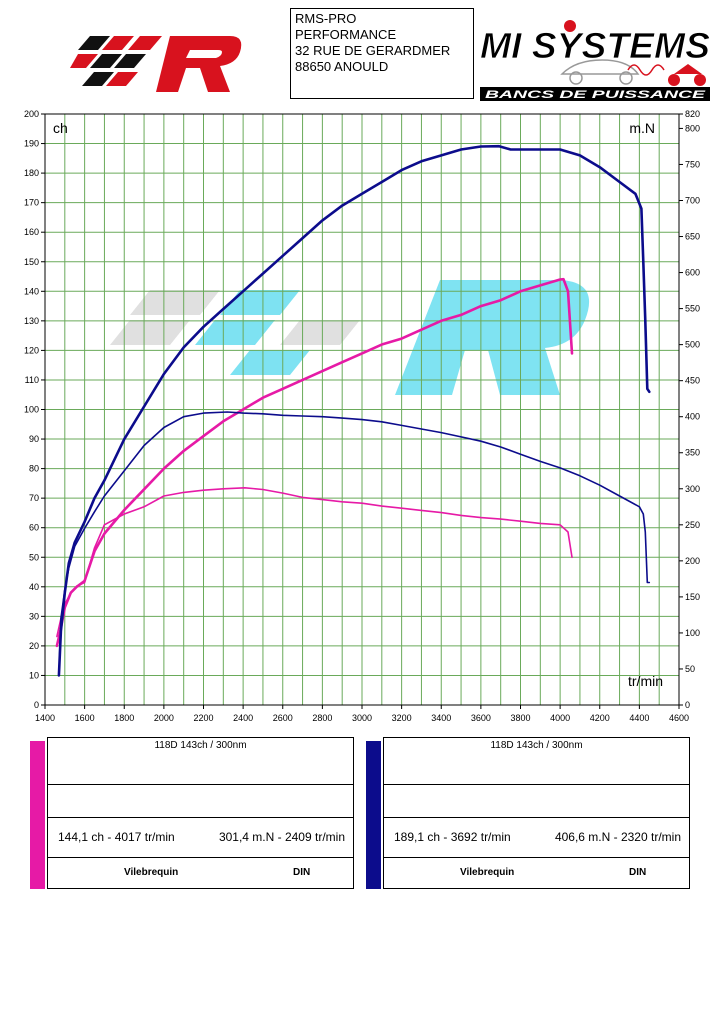 This screenshot has height=1024, width=724. I want to click on x-tick-label: 3000, so click(362, 718).